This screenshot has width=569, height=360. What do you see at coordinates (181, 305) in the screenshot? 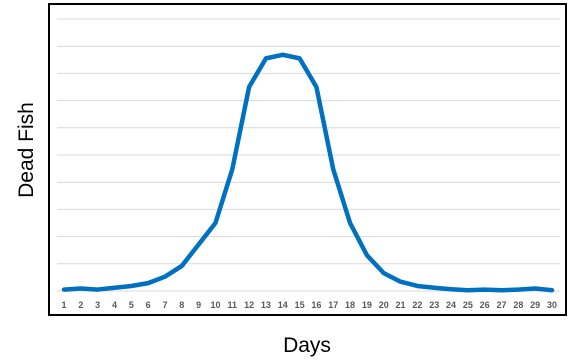
I see `x-tick-label: 8` at bounding box center [181, 305].